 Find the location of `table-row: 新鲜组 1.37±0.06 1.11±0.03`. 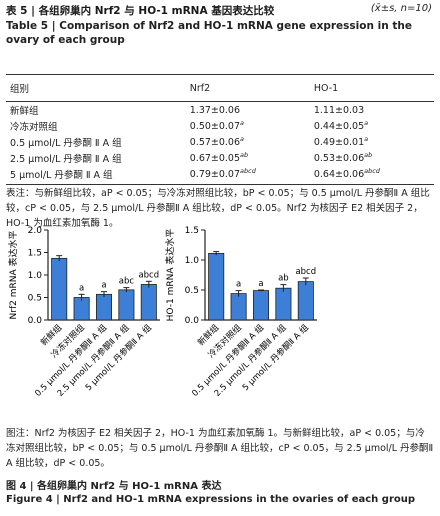

table-row: 新鲜组 1.37±0.06 1.11±0.03 is located at coordinates (220, 110).